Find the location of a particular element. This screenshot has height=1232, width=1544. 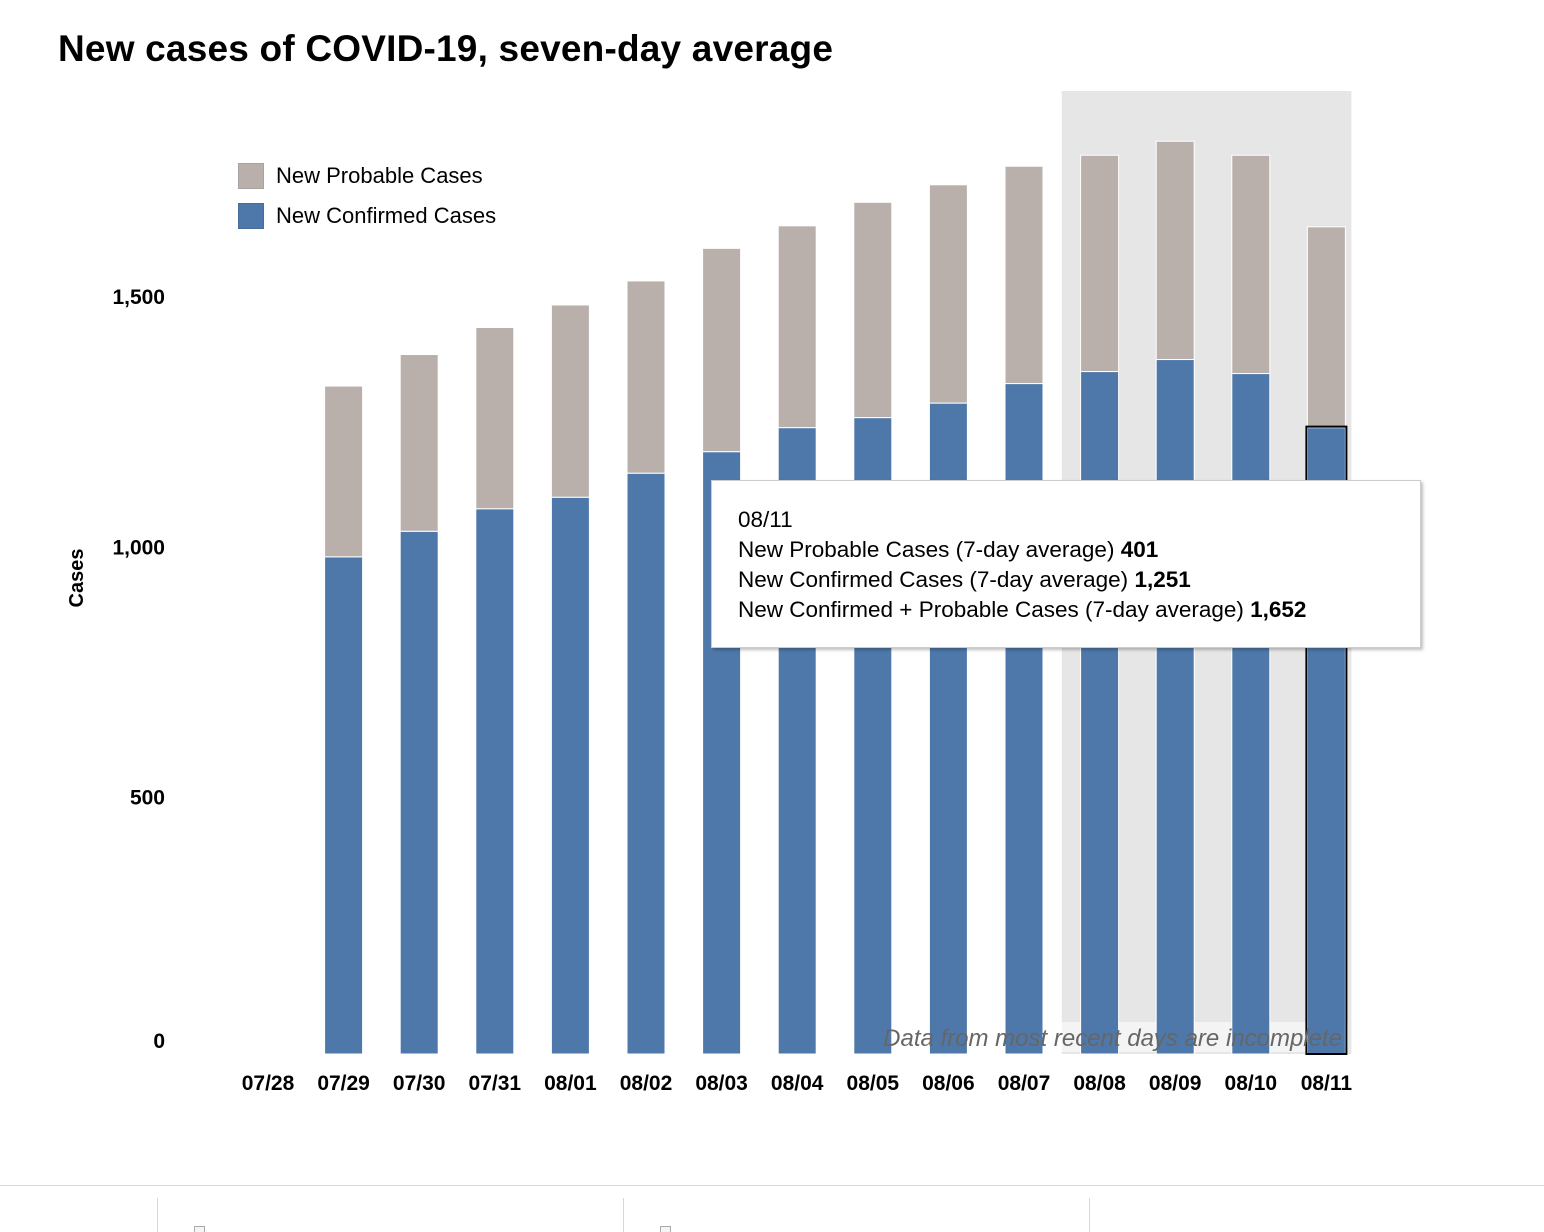

x-tick-label: 08/06 is located at coordinates (948, 1083).